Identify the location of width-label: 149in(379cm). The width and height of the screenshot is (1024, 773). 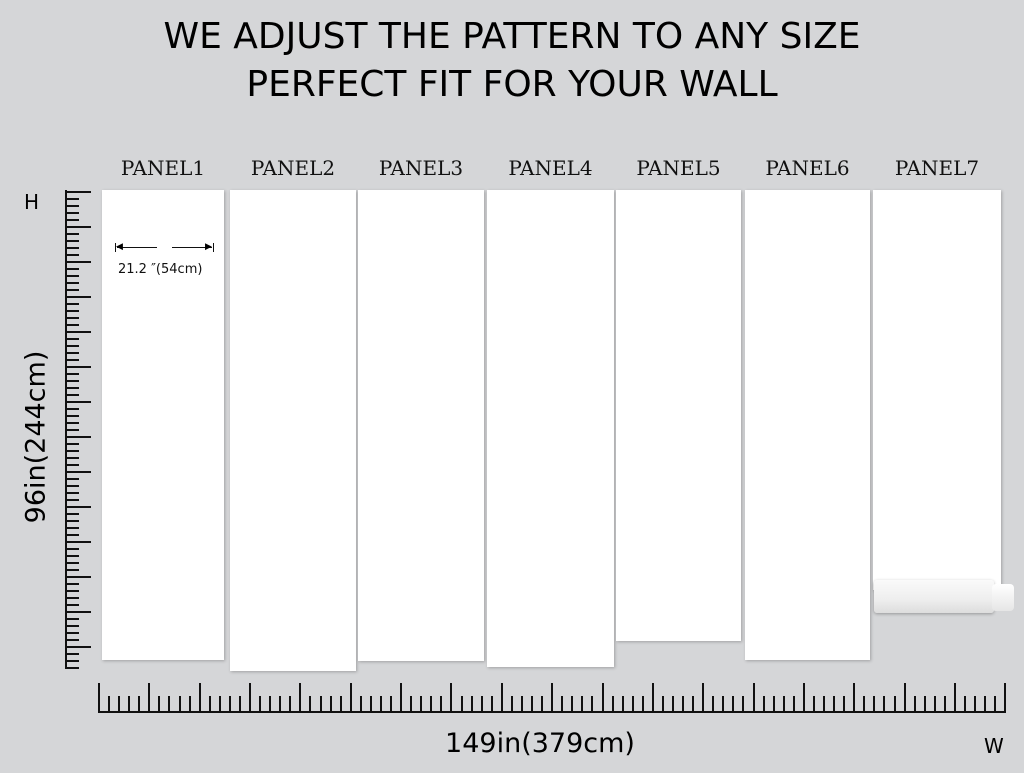
(540, 743).